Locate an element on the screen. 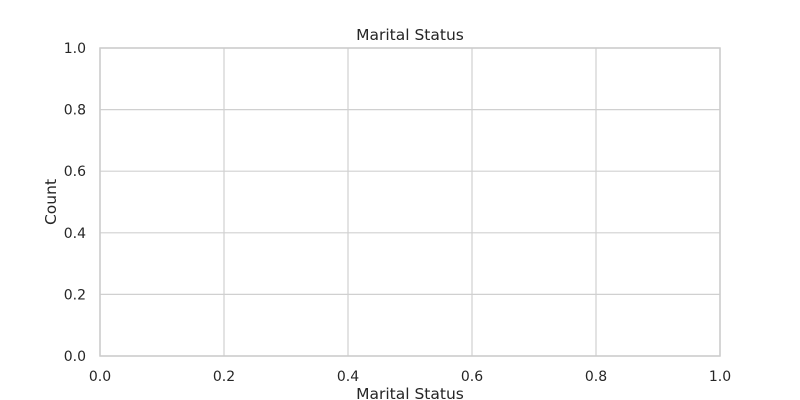 The image size is (800, 400). x-tick-label: 0.4 is located at coordinates (348, 377).